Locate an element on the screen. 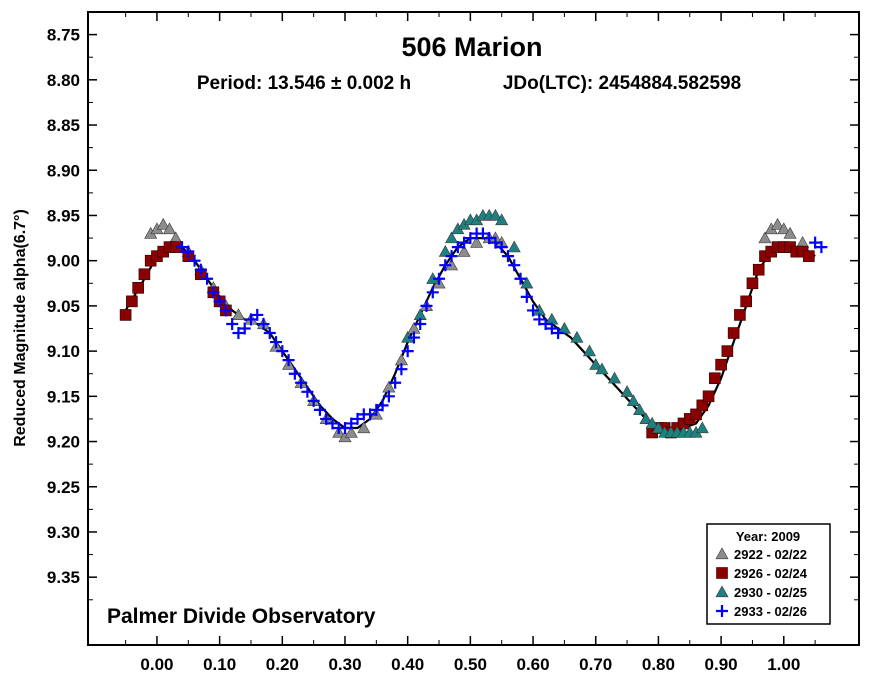 This screenshot has height=678, width=870. y-tick-label: 8.75 is located at coordinates (63, 35).